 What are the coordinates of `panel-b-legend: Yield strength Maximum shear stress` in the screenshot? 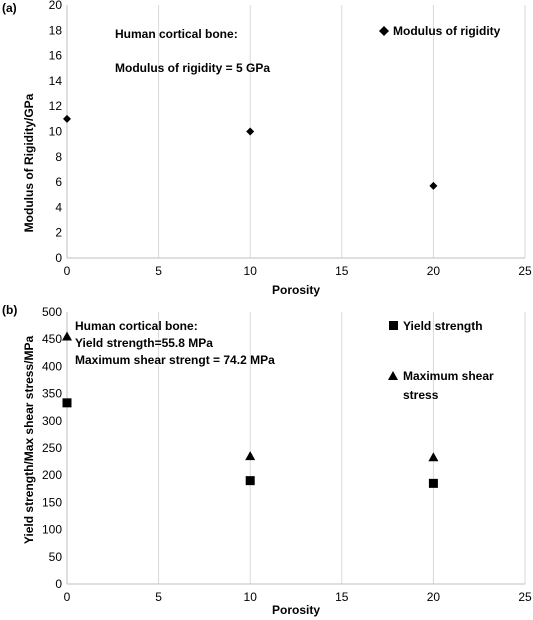 It's located at (441, 360).